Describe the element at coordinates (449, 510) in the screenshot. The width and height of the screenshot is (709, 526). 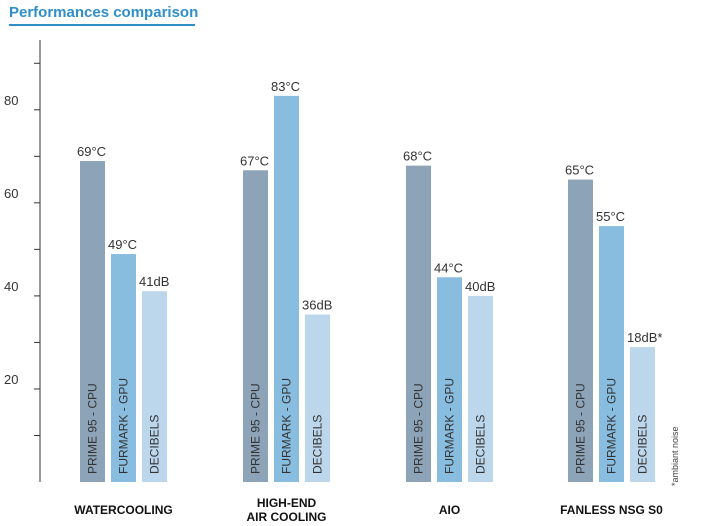
I see `category-label: AIO` at that location.